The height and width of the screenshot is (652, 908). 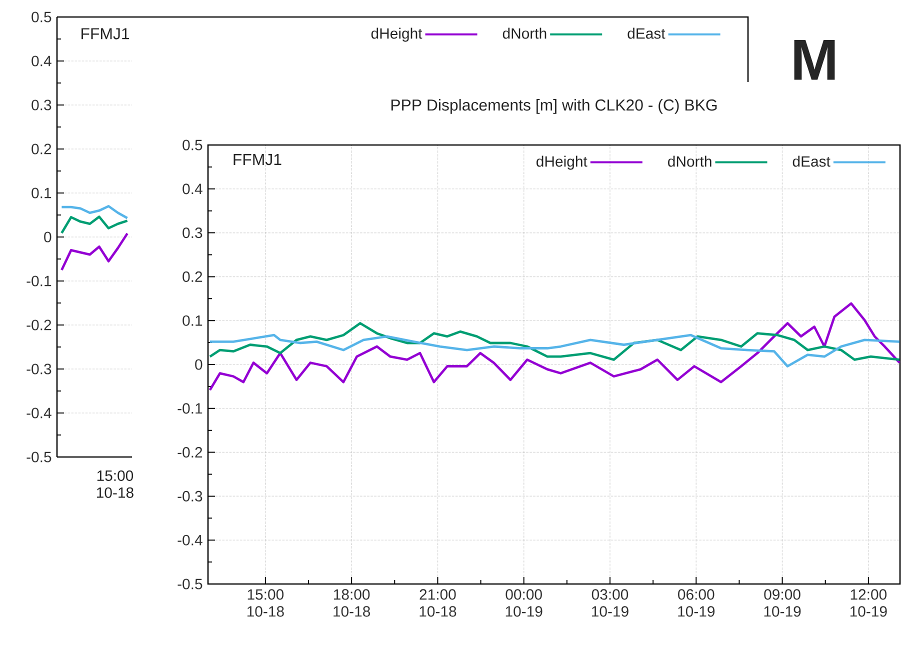 I want to click on x-tick-label: 06:00 10-19, so click(x=696, y=603).